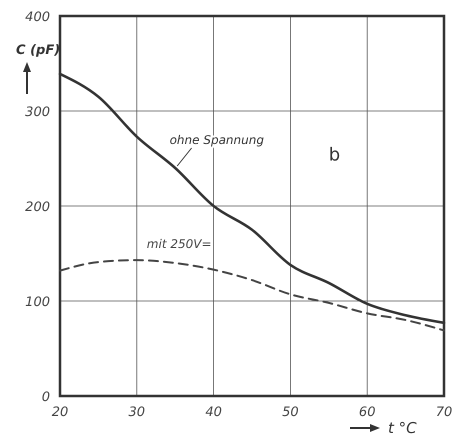 This screenshot has height=438, width=460. Describe the element at coordinates (179, 244) in the screenshot. I see `series-label: mit 250V=` at that location.